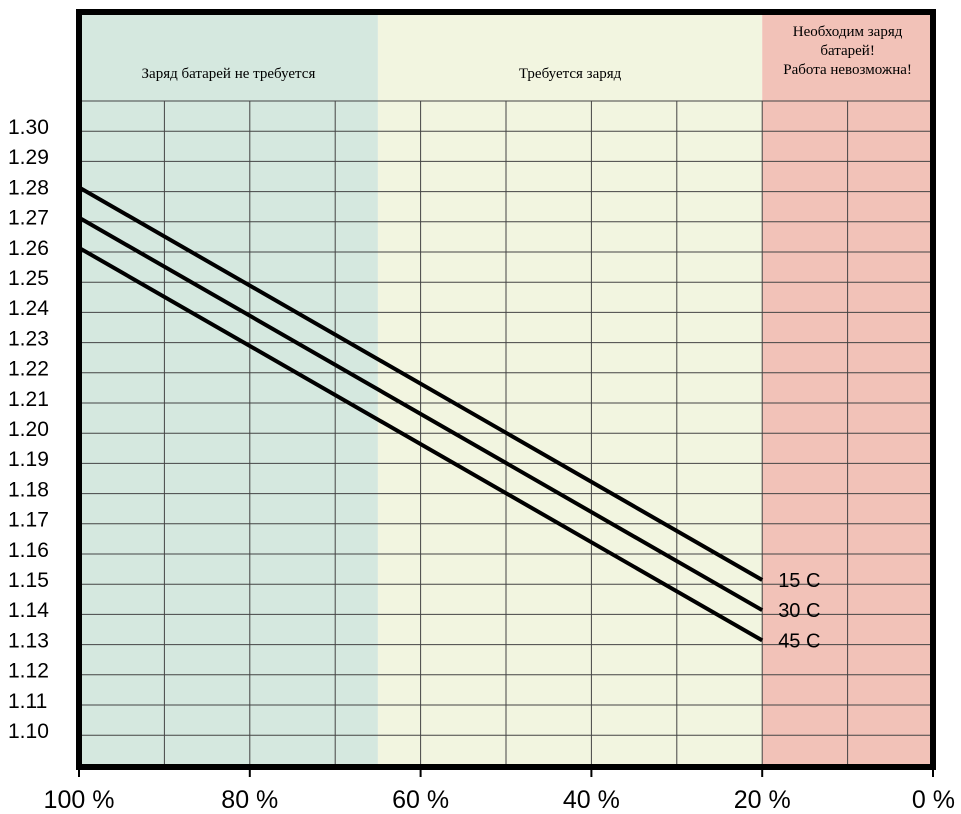  Describe the element at coordinates (27, 701) in the screenshot. I see `y-tick-label: 1.11` at that location.